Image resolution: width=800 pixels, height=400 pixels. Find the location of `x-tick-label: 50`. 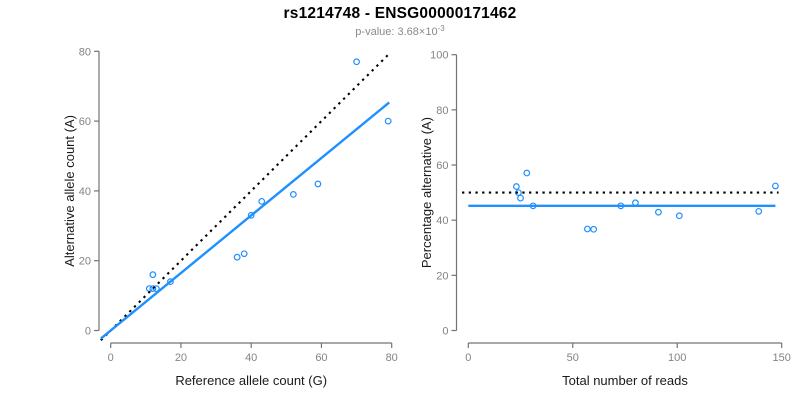

x-tick-label: 50 is located at coordinates (573, 358).